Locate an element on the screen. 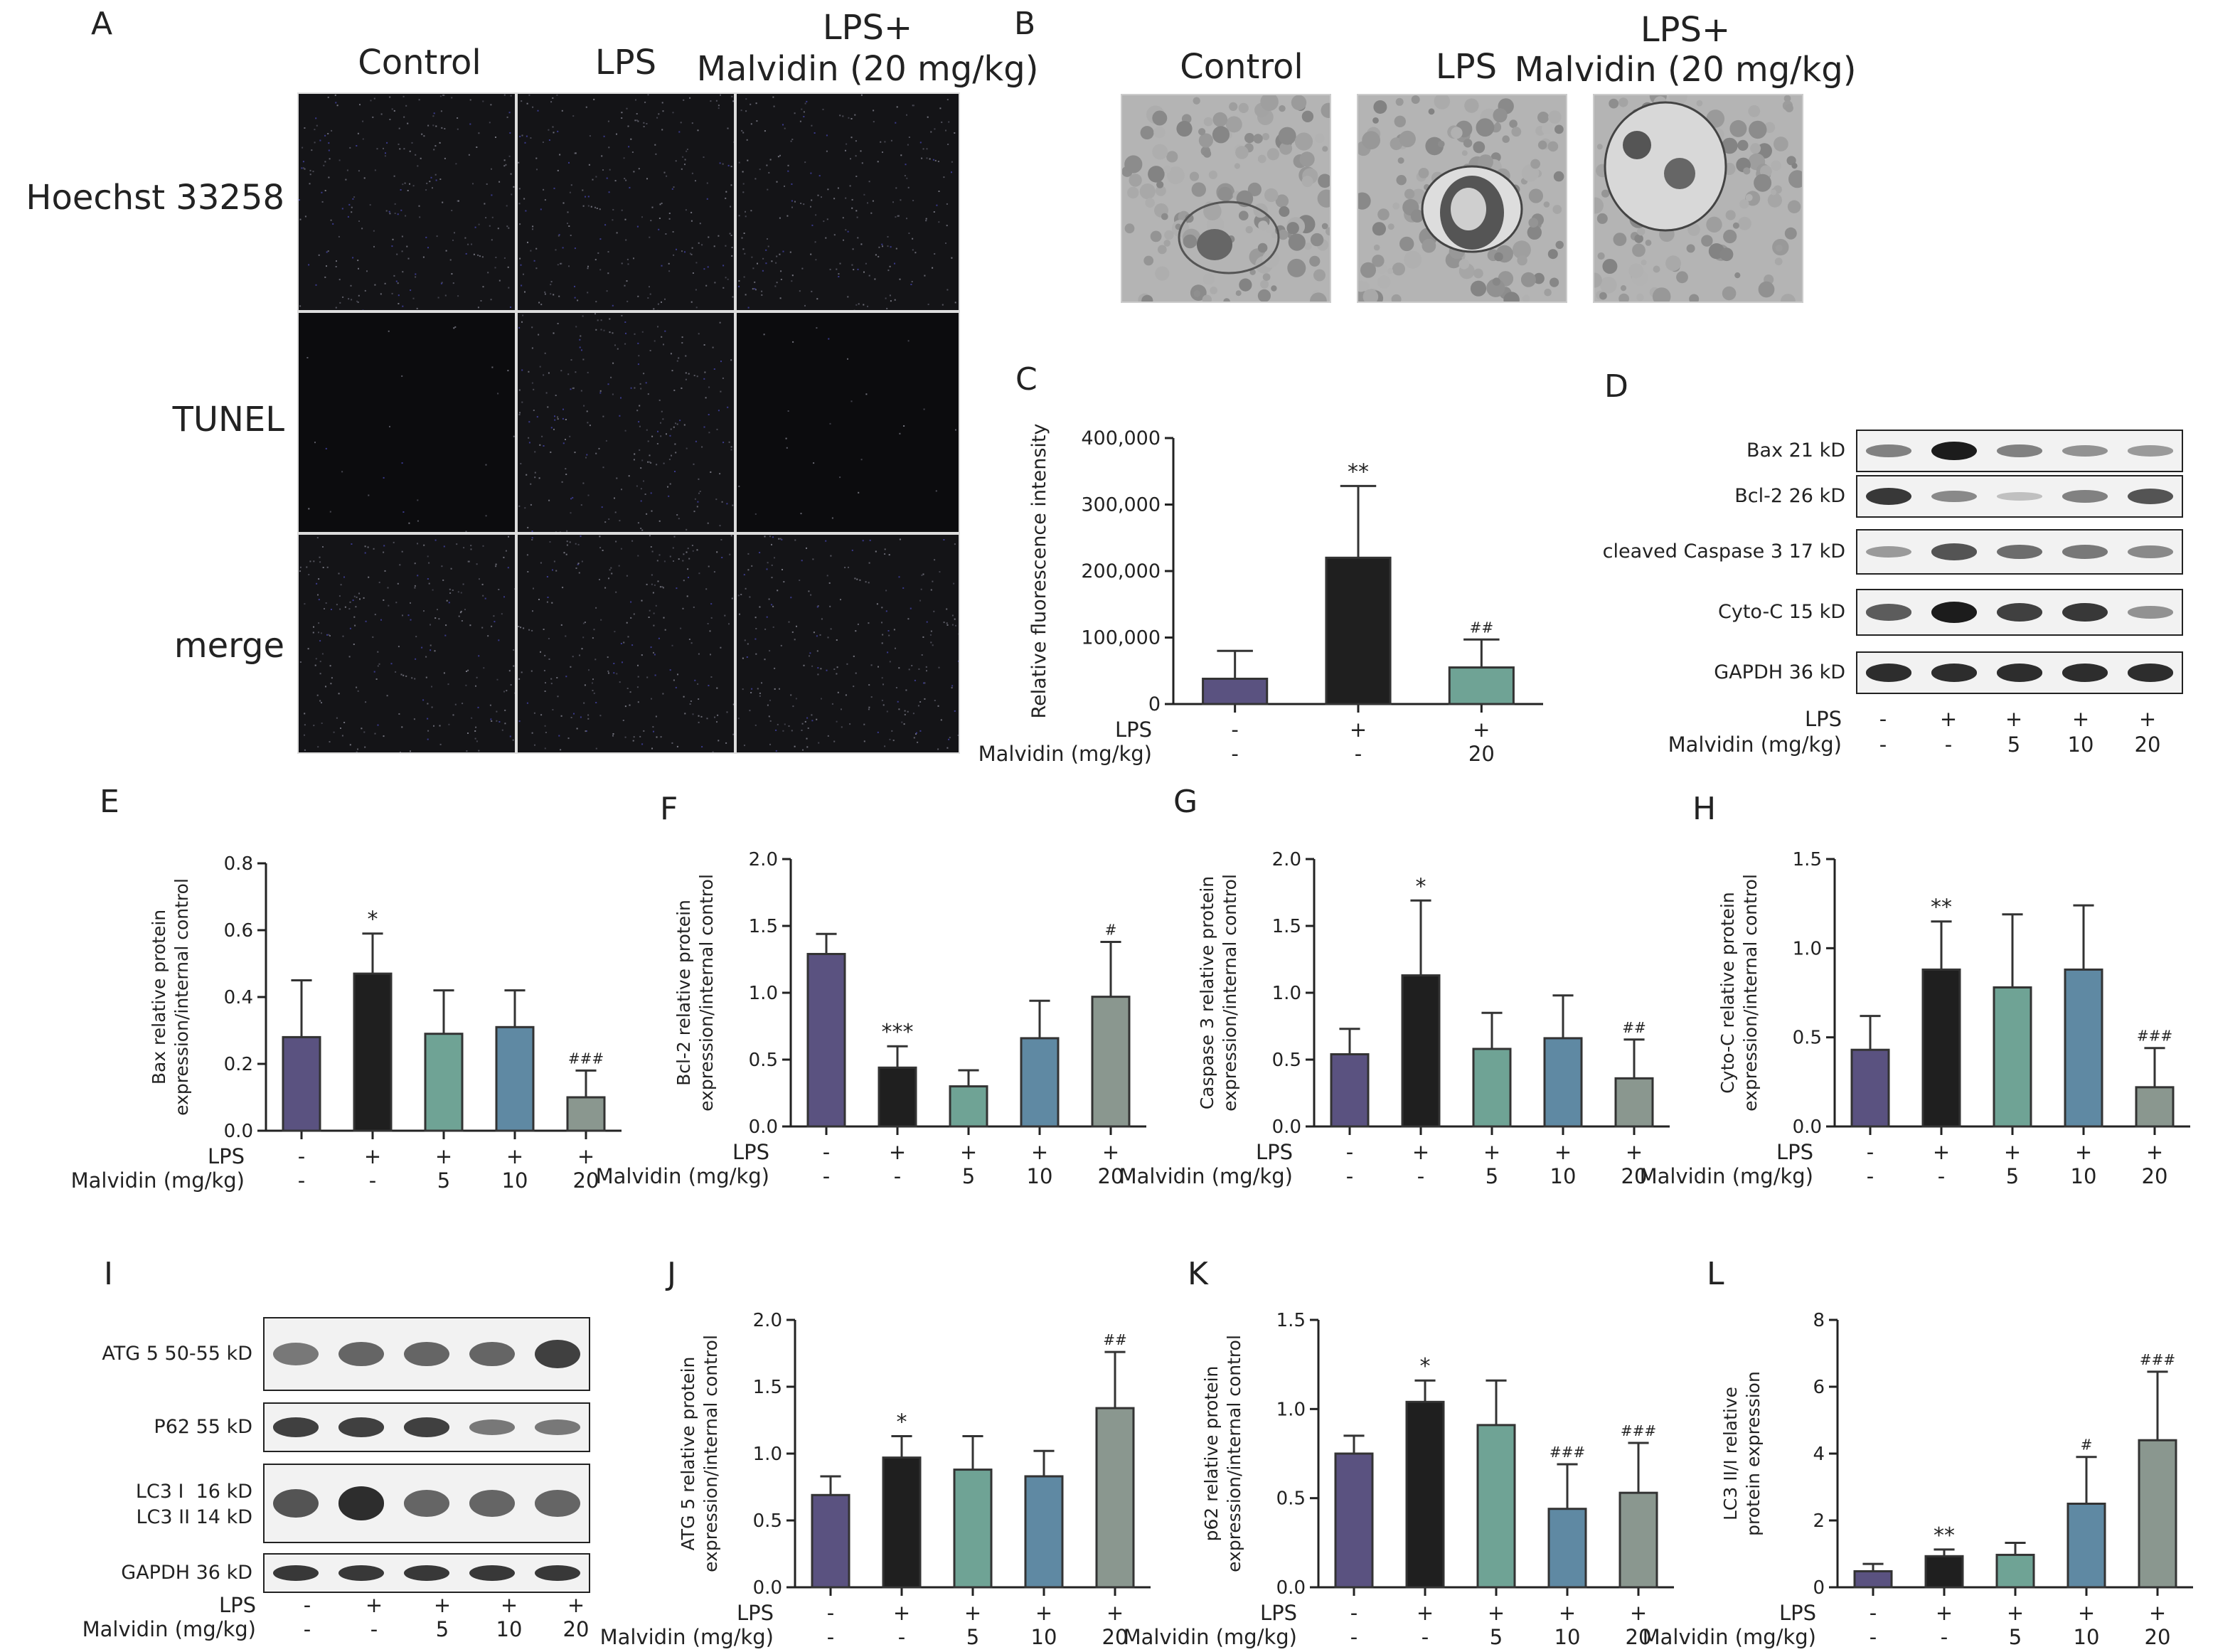  lps-row-label: LPS is located at coordinates (1278, 1613).